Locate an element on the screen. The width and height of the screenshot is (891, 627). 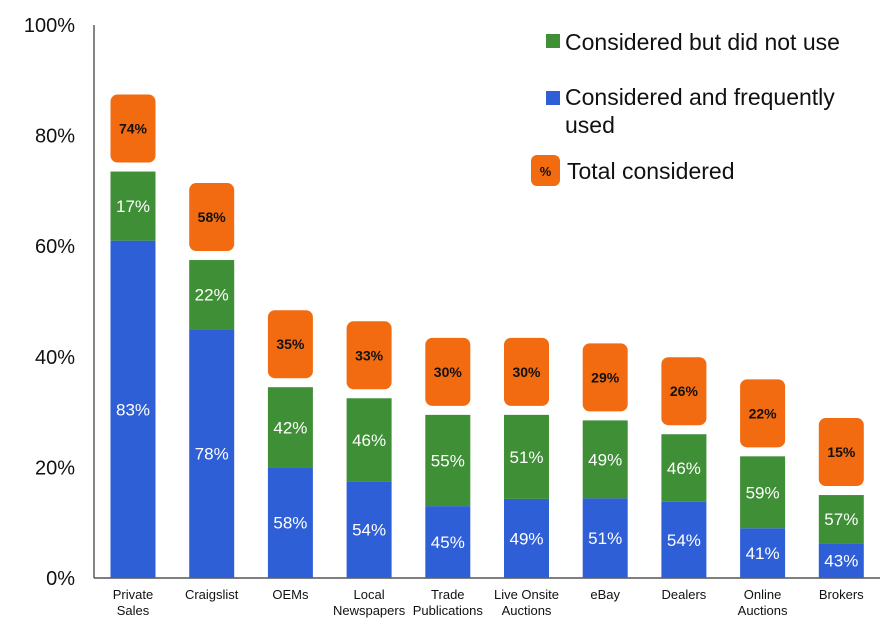
y-tick-label: 20% is located at coordinates (55, 468).